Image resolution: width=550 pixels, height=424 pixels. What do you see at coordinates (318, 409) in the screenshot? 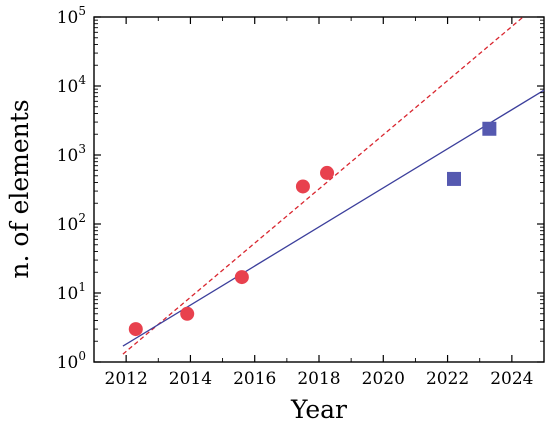
I see `x-axis-label: Year` at bounding box center [318, 409].